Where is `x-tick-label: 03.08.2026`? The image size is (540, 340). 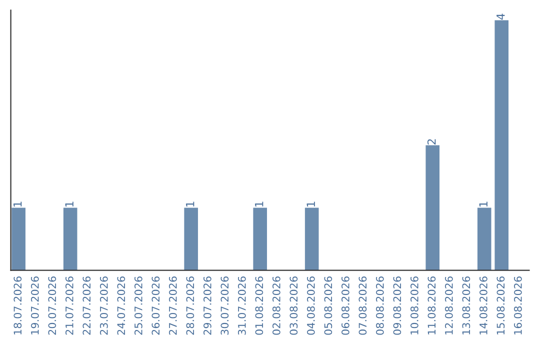 x-tick-label: 03.08.2026 is located at coordinates (294, 305).